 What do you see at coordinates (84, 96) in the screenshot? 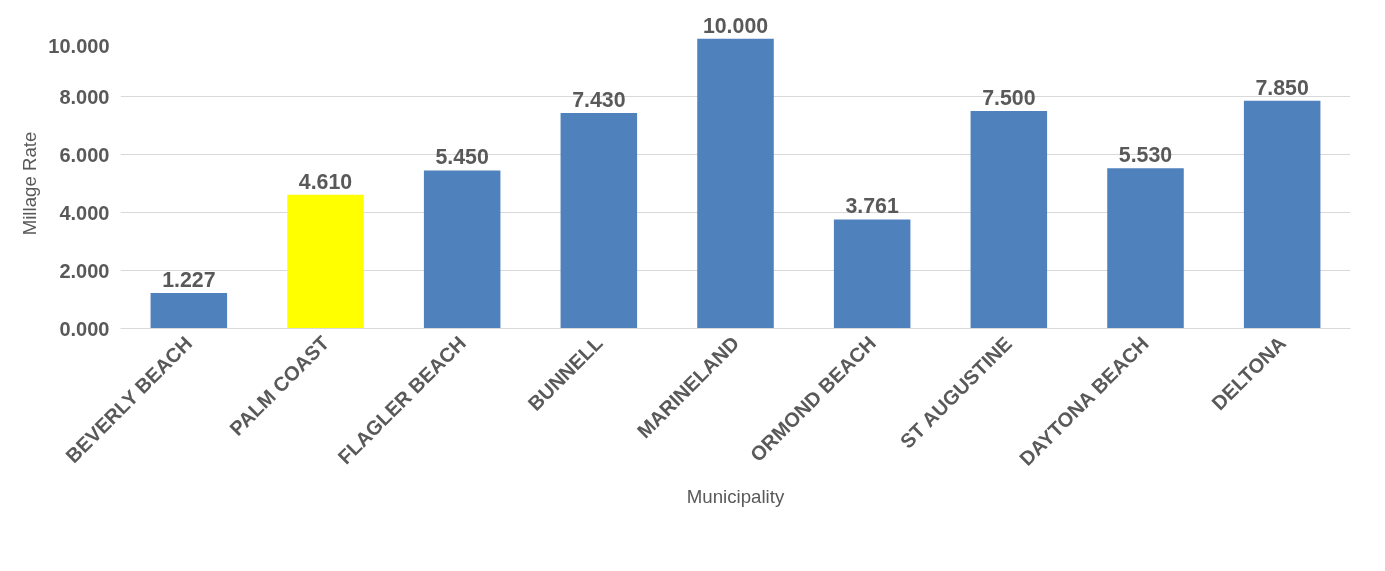
I see `y-tick-label: 8.000` at bounding box center [84, 96].